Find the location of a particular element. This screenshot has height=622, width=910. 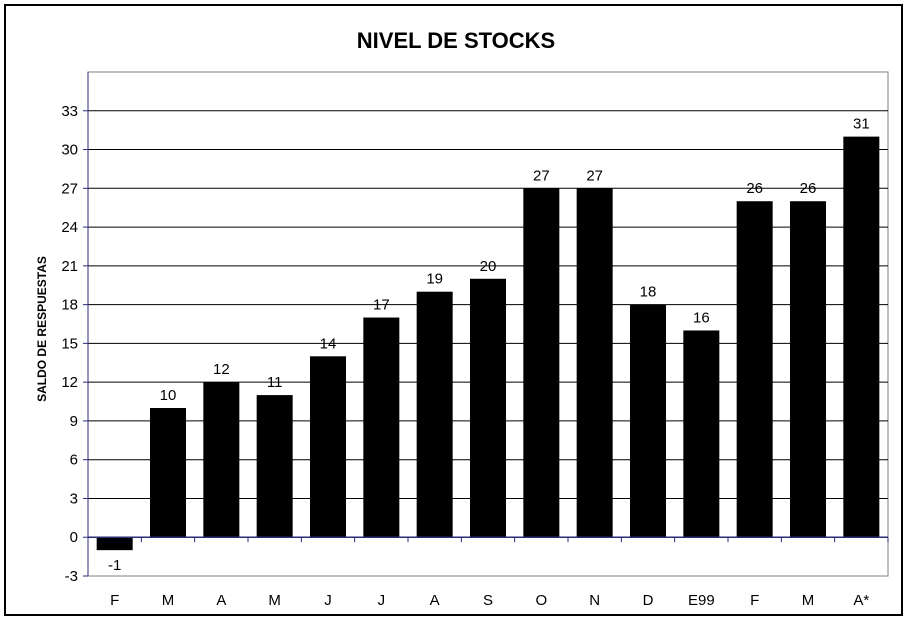

x-tick-label: A* is located at coordinates (861, 600).